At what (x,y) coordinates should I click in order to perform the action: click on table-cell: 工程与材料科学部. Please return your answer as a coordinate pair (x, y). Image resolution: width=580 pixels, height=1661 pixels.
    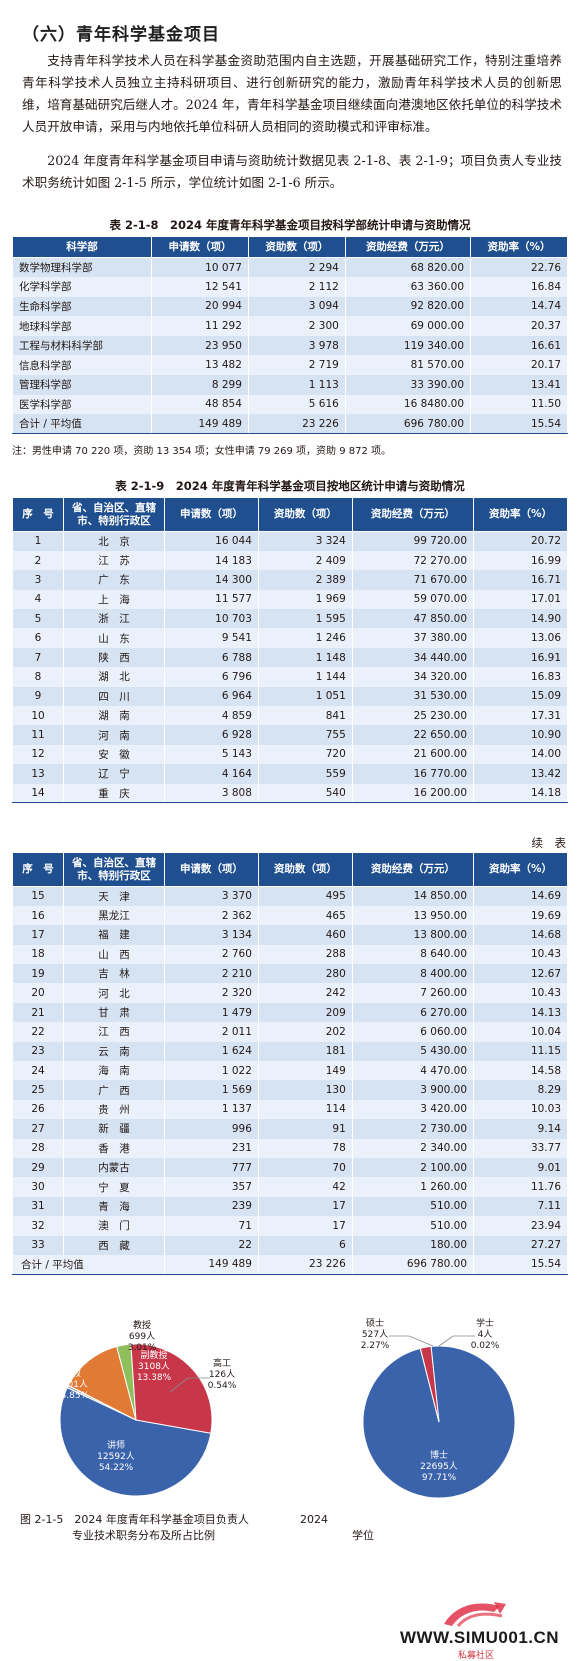
    Looking at the image, I should click on (82, 345).